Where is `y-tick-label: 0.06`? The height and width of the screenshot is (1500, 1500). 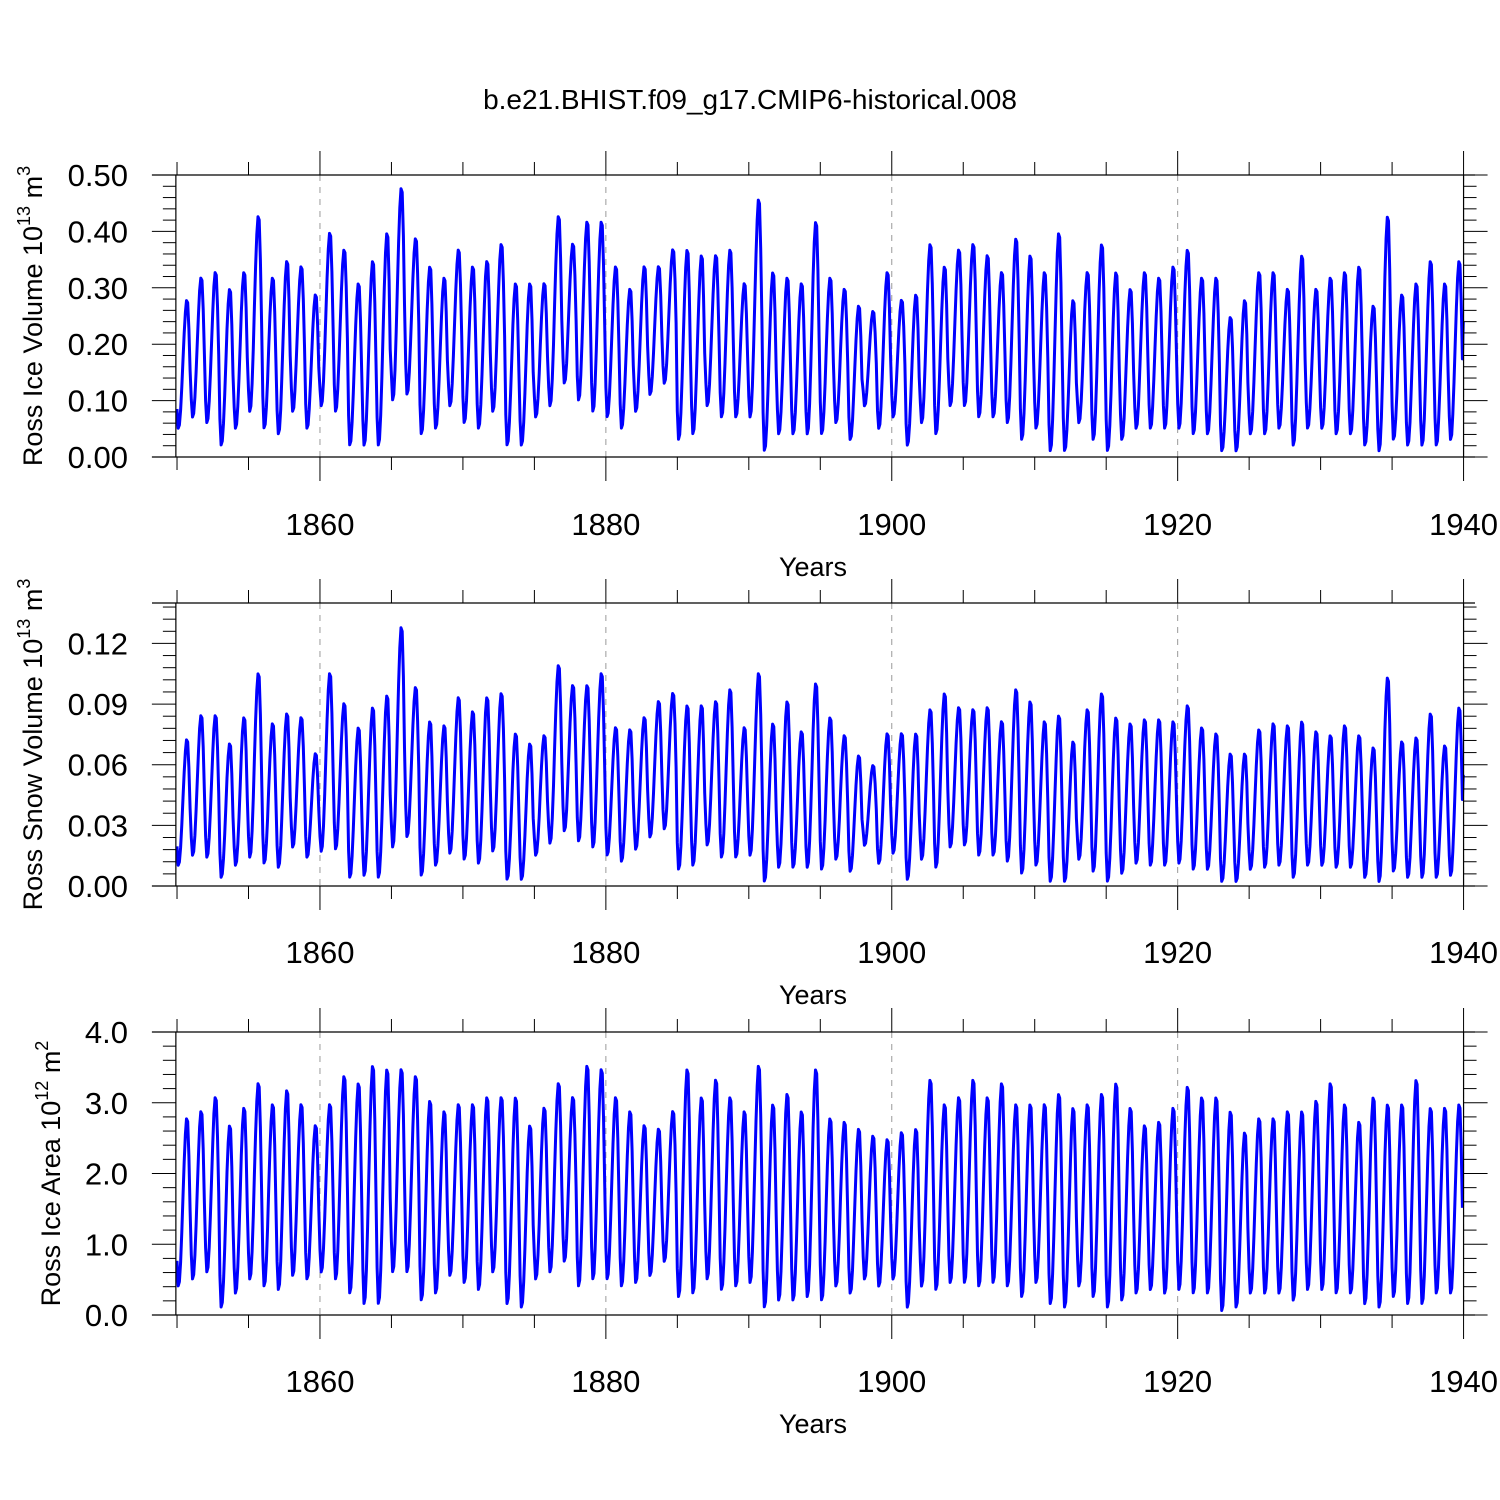
y-tick-label: 0.06 is located at coordinates (98, 765).